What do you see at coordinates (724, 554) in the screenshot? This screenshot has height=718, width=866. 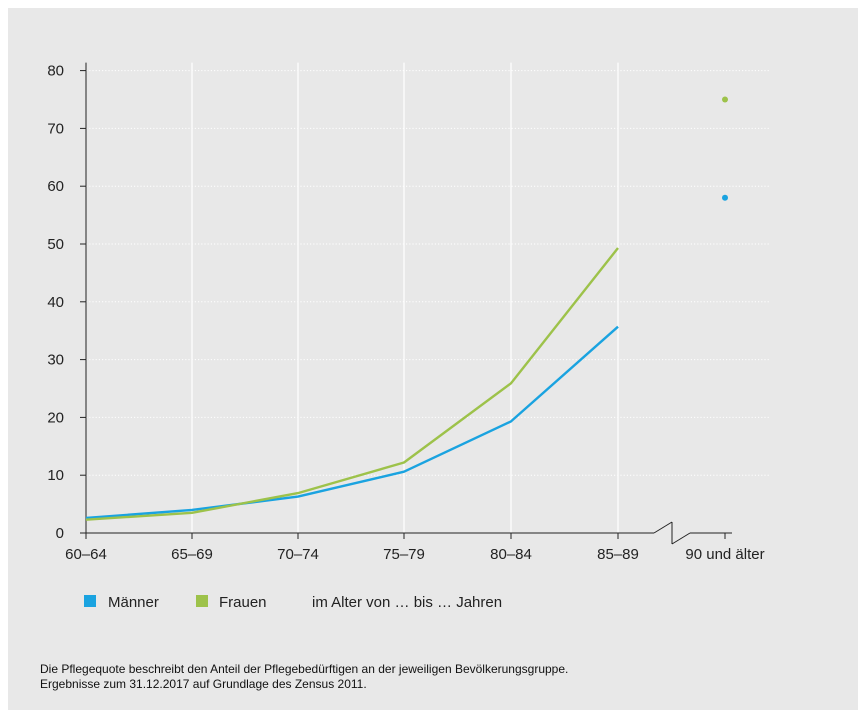 I see `x-tick-label-6: 90 und älter` at bounding box center [724, 554].